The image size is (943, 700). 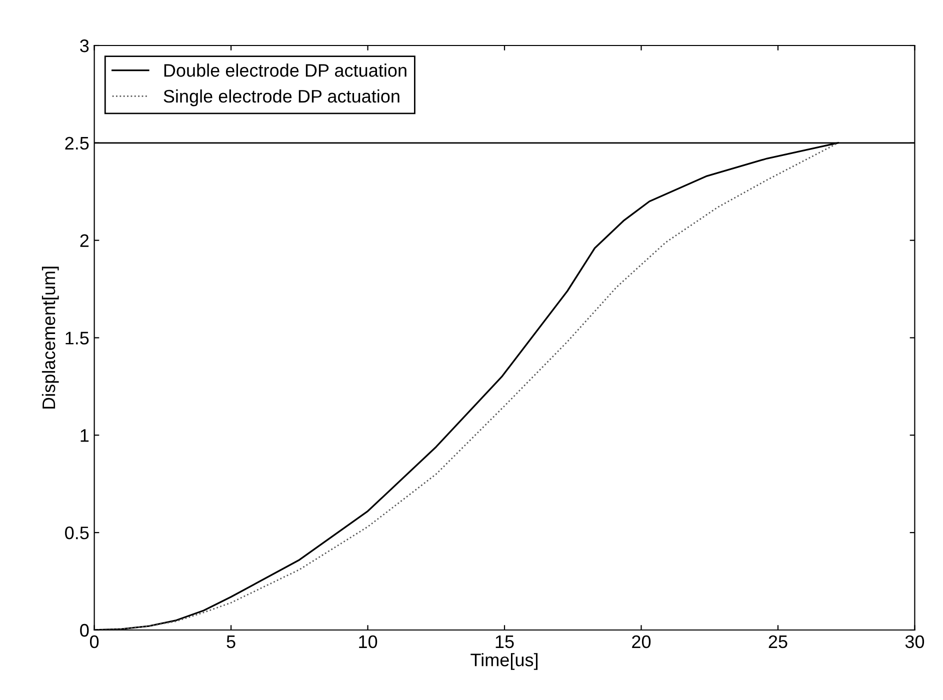 I want to click on x-tick-label: 5, so click(x=231, y=642).